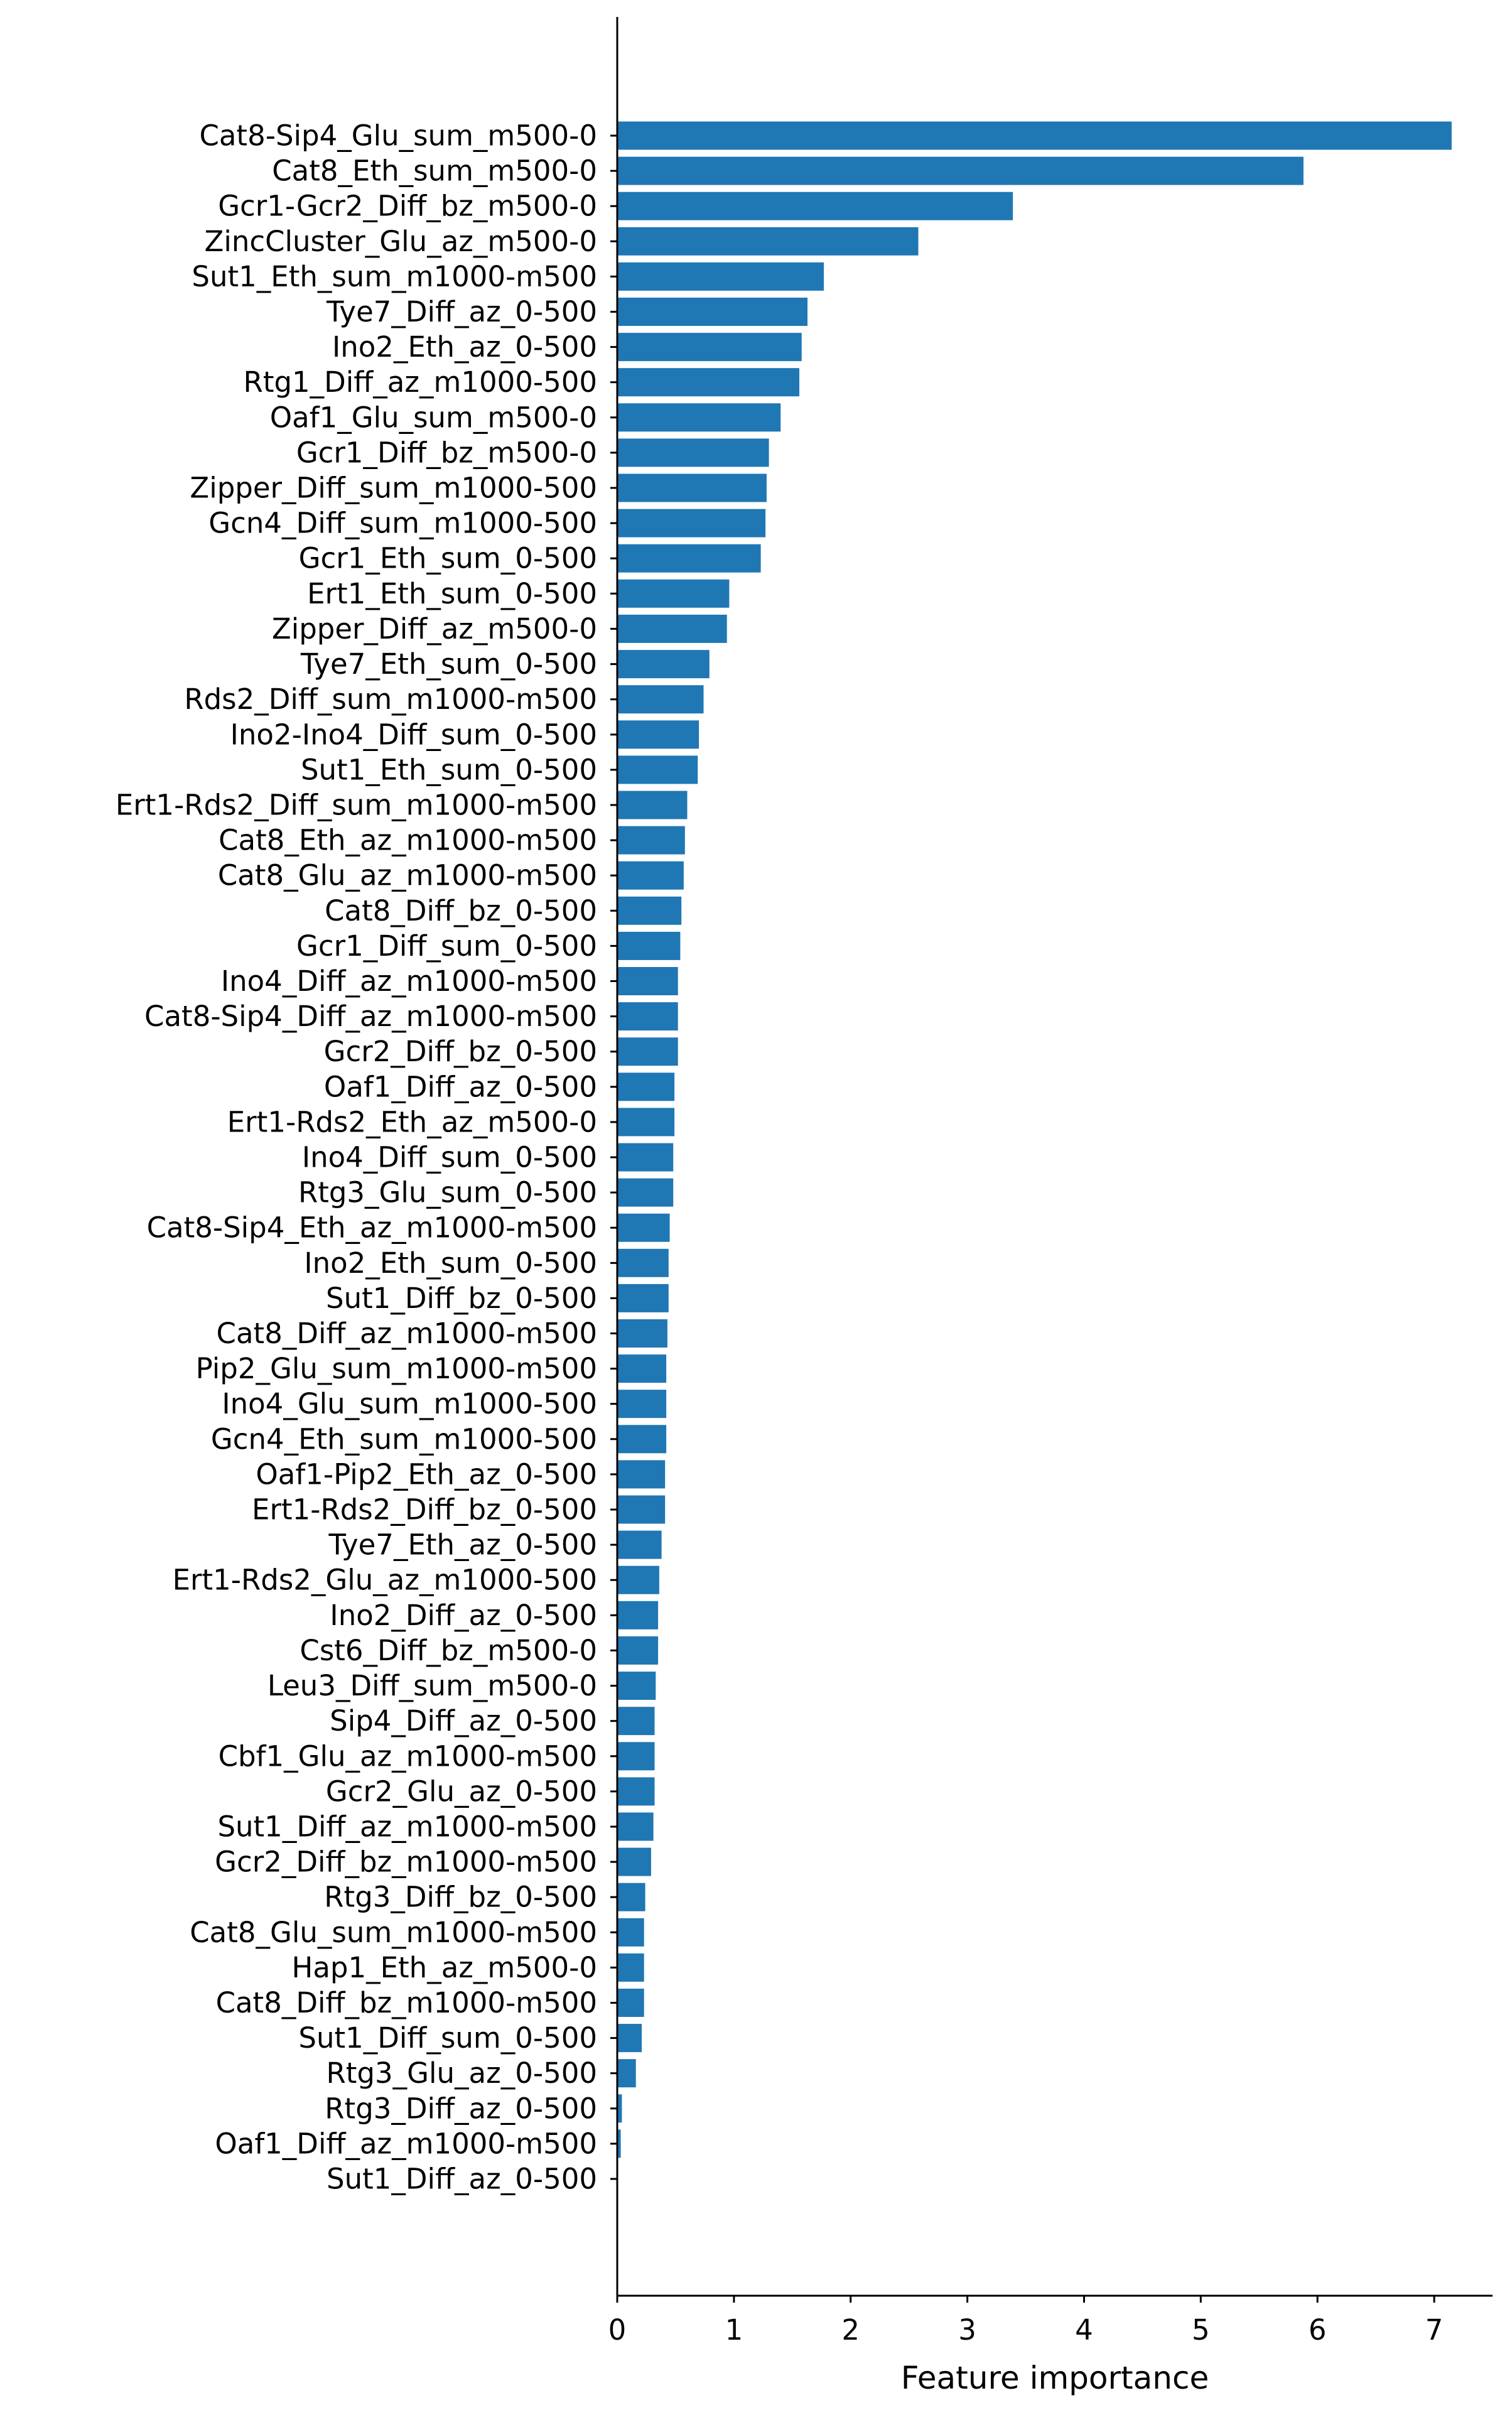 The image size is (1512, 2410). I want to click on category-label: Gcn4_Eth_sum_m1000-500, so click(404, 1439).